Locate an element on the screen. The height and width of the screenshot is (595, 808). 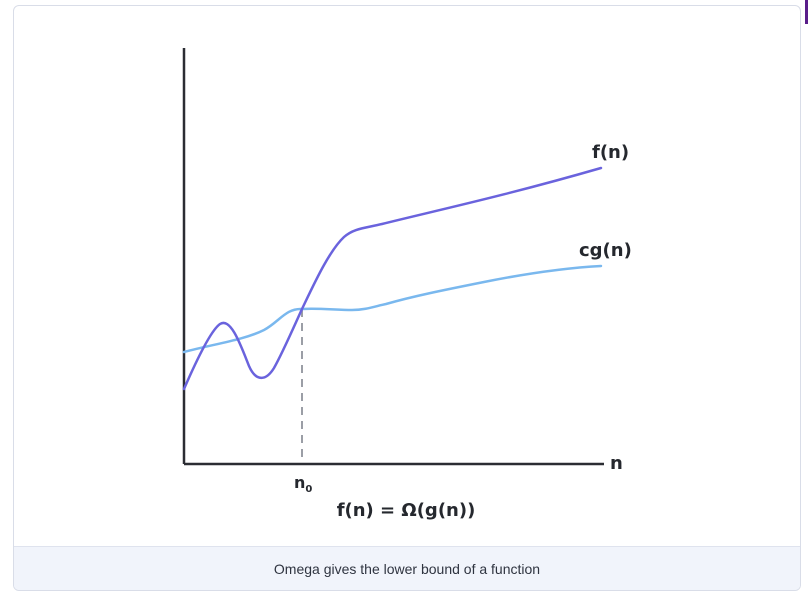
threshold-label-subscript: 0 is located at coordinates (308, 489).